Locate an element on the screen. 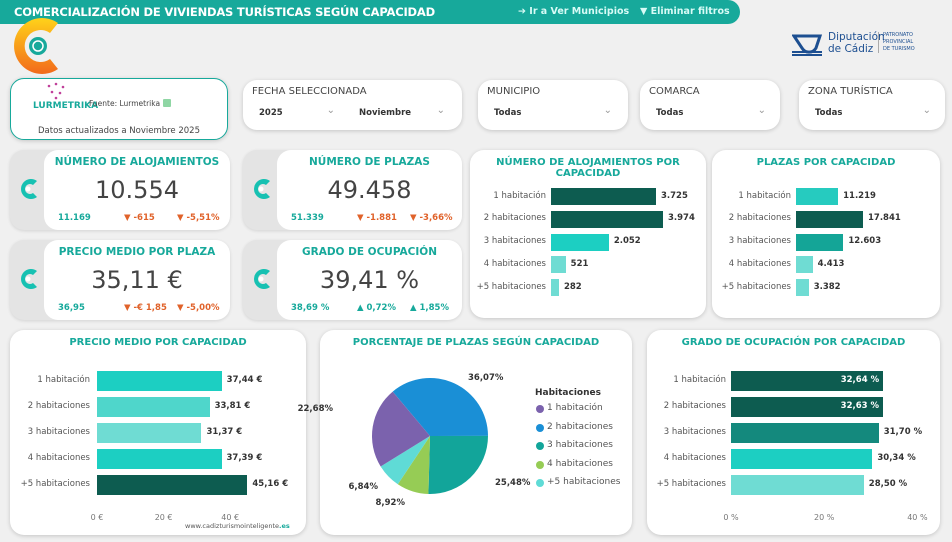 The width and height of the screenshot is (952, 542). kpi-pct: ▲ 1,85% is located at coordinates (429, 308).